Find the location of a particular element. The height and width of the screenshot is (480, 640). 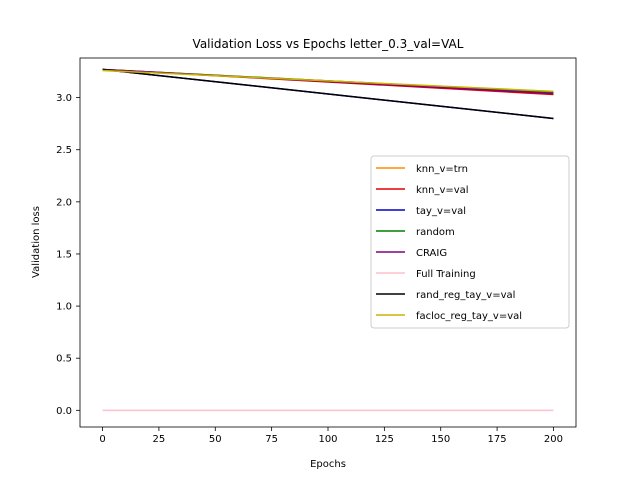

x-tick-label: 75 is located at coordinates (271, 439).